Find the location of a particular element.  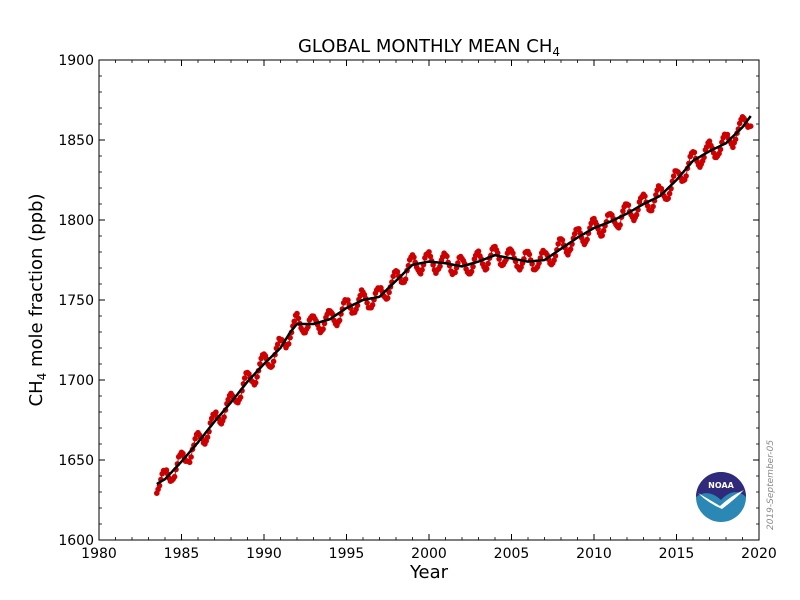

x-tick-label: 1980 is located at coordinates (99, 554).